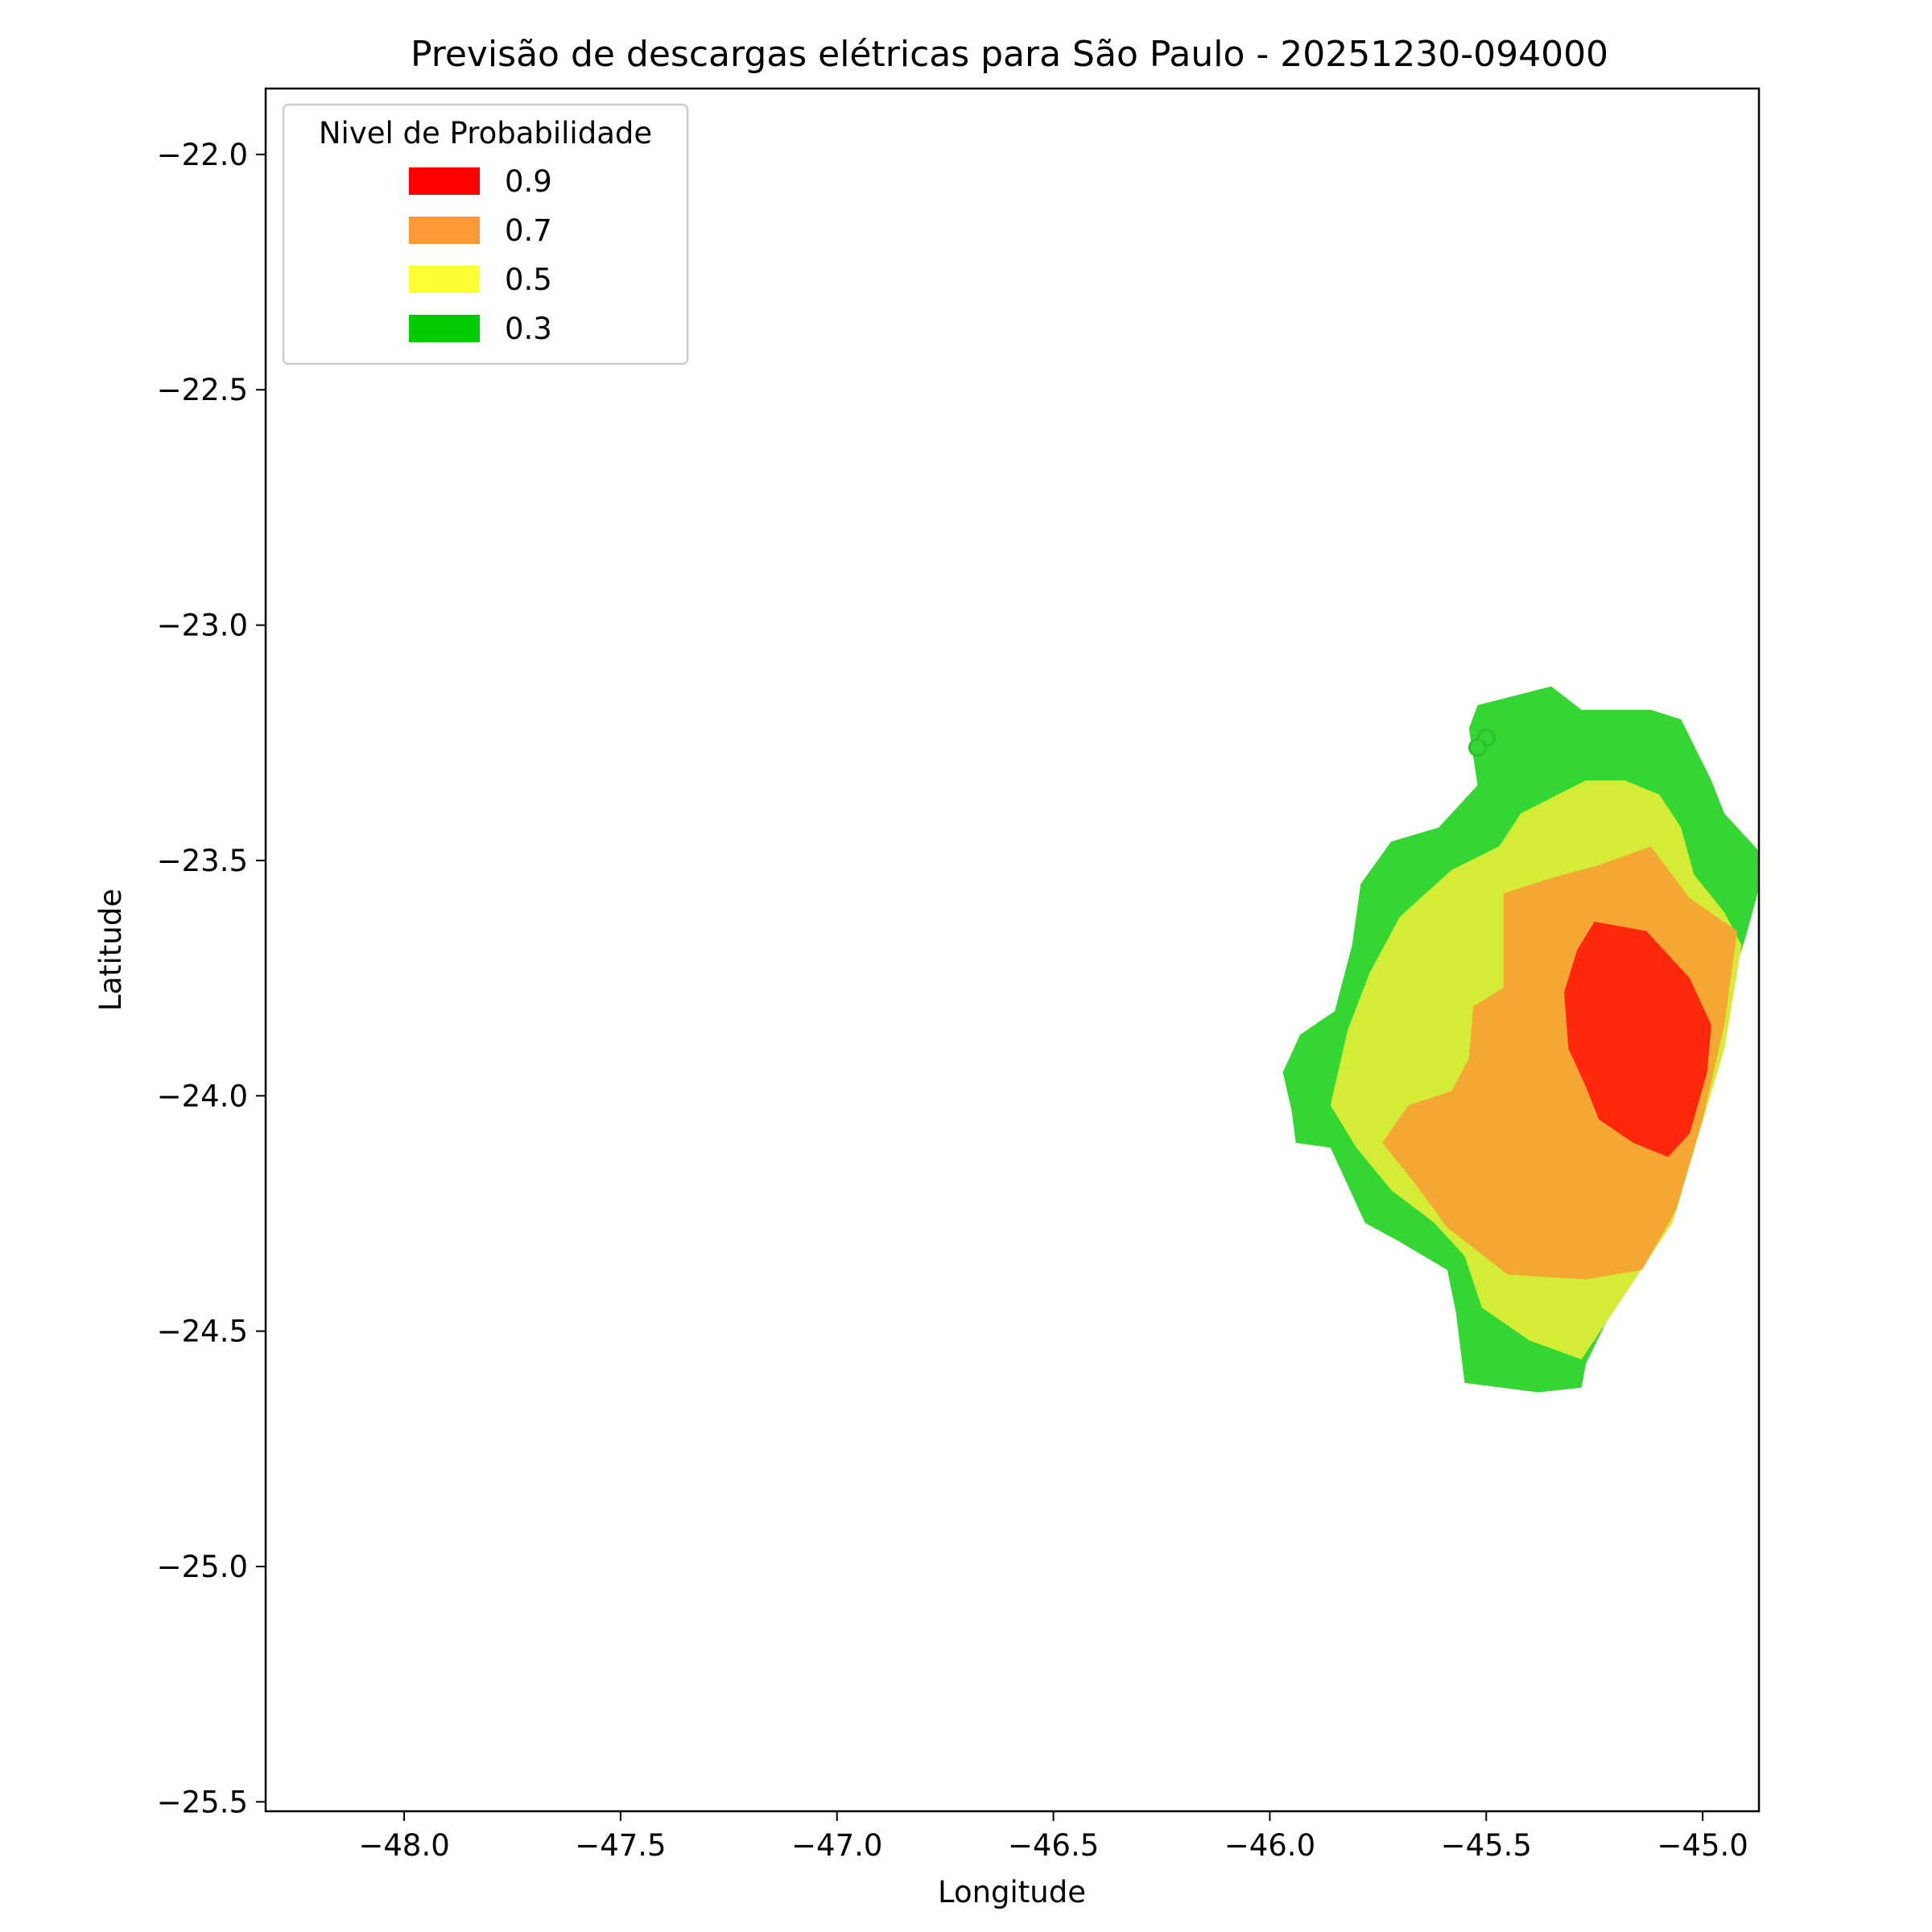 Image resolution: width=1932 pixels, height=1932 pixels. Describe the element at coordinates (202, 1096) in the screenshot. I see `y-tick-label: −24.0` at that location.